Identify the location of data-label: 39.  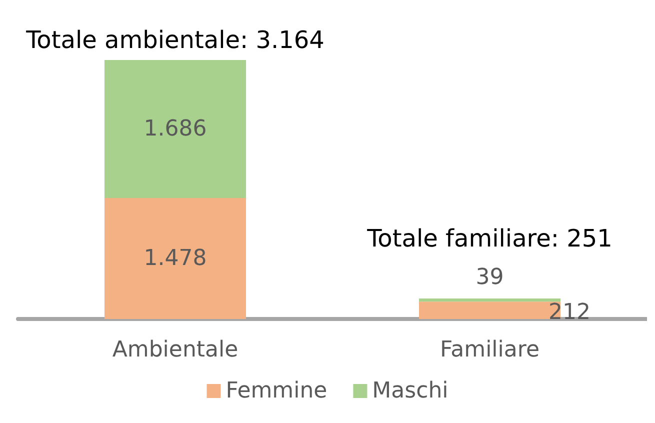
(490, 277).